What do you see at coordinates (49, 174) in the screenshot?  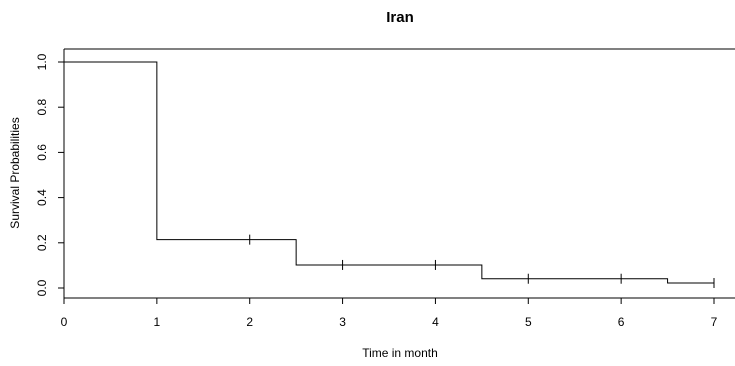 I see `y-axis: 0.0 0.2 0.4 0.6 0.8 1.0` at bounding box center [49, 174].